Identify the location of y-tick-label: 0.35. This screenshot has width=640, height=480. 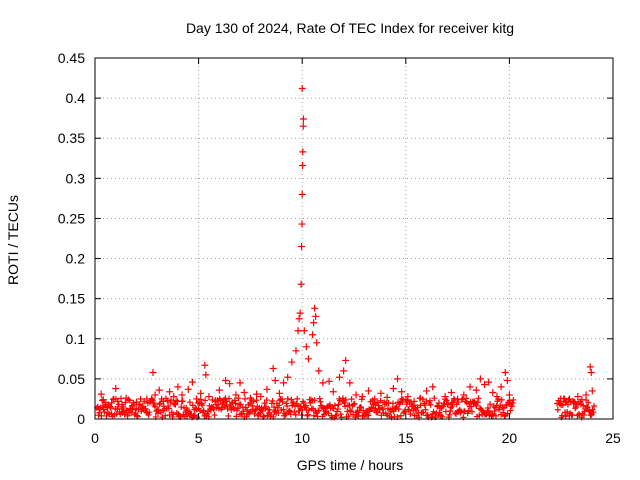
(71, 138).